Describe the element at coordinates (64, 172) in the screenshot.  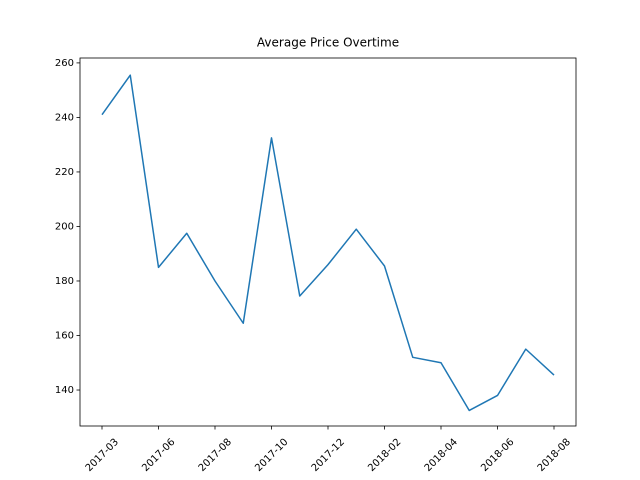
I see `y-tick-label: 220` at that location.